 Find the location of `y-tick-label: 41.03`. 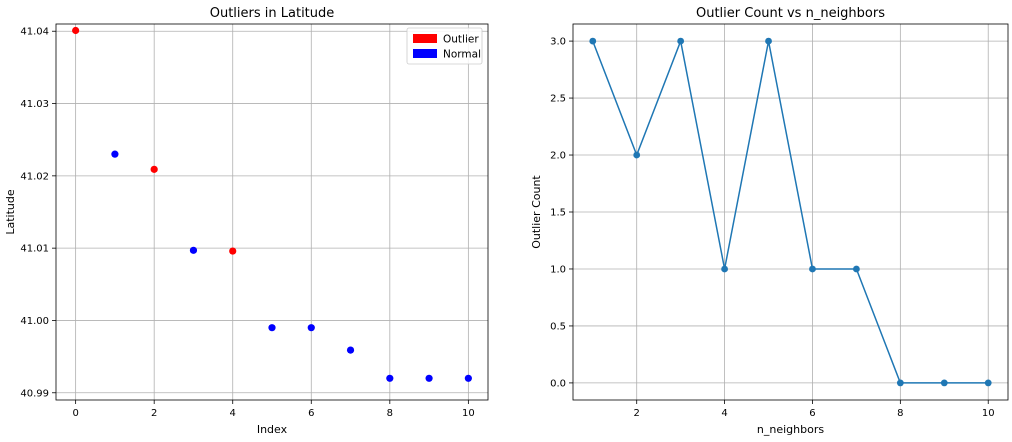

y-tick-label: 41.03 is located at coordinates (34, 104).